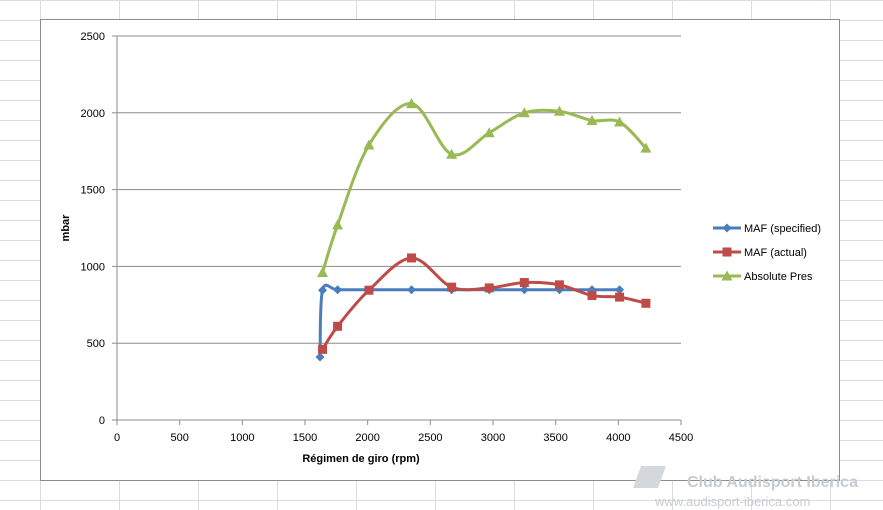 This screenshot has height=510, width=883. Describe the element at coordinates (493, 438) in the screenshot. I see `x-tick-label: 3000` at that location.